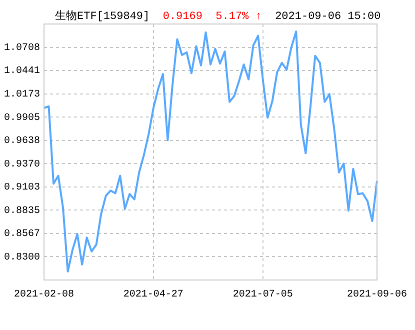 The image size is (415, 330). What do you see at coordinates (328, 17) in the screenshot?
I see `text: 2021-09-06 15:00` at bounding box center [328, 17].